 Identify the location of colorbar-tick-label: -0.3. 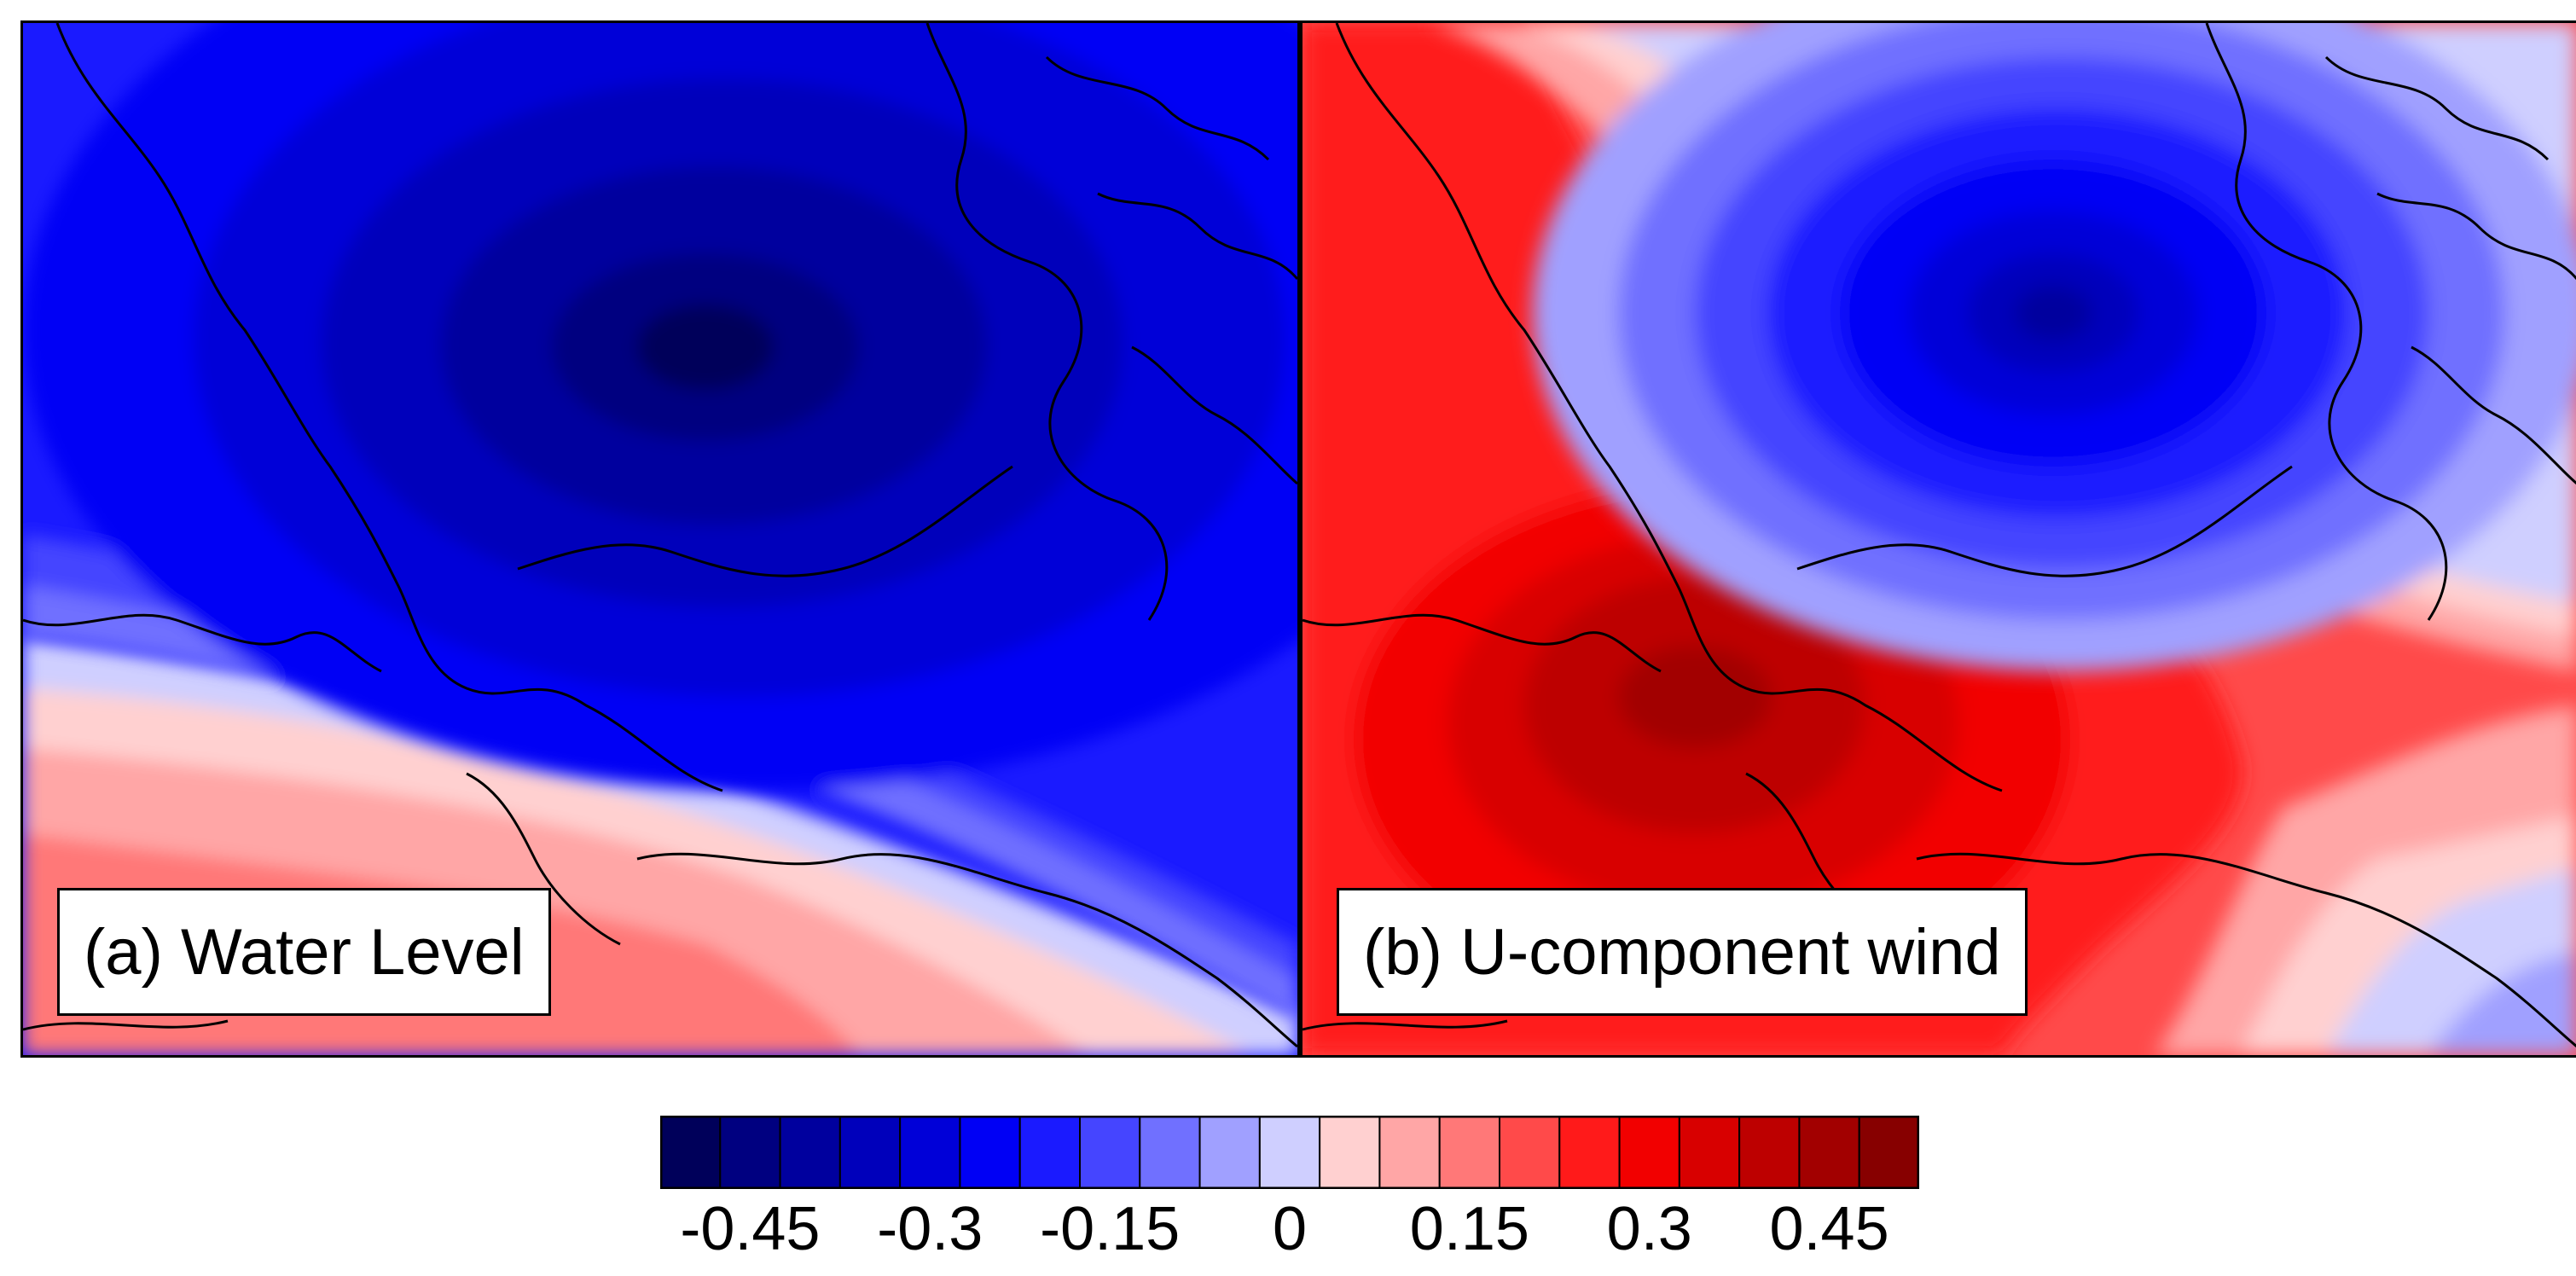
(930, 1229).